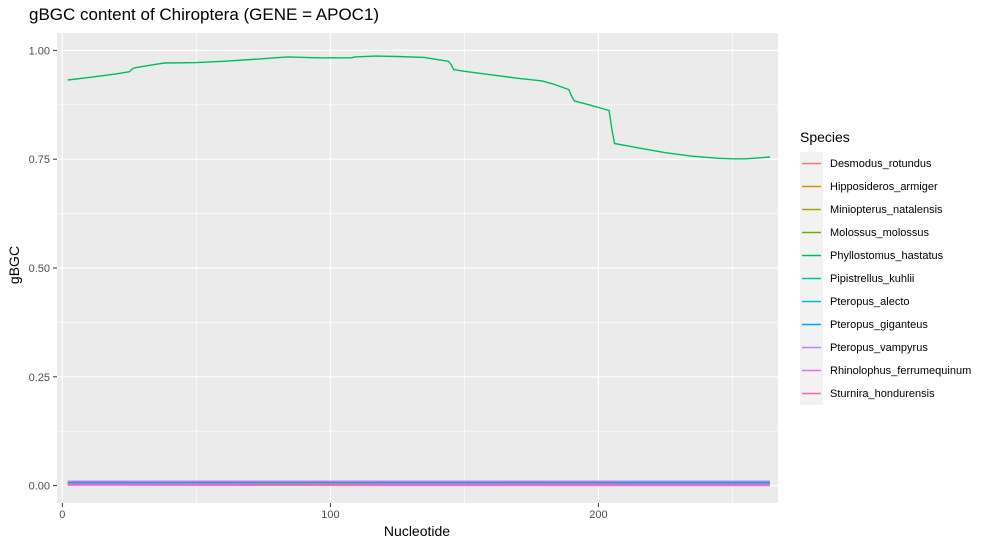 This screenshot has height=547, width=1004. I want to click on y-tick-label: 0.75, so click(39, 160).